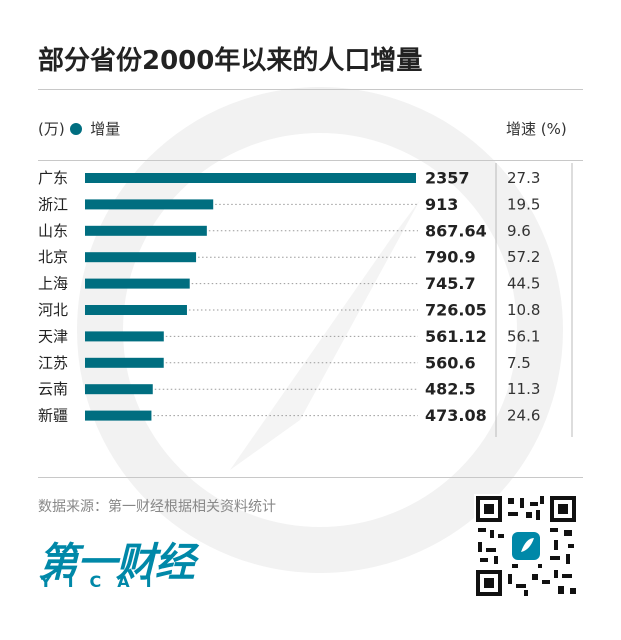 The width and height of the screenshot is (621, 640). I want to click on chart-title: 部分省份2000年以来的人口增量, so click(230, 61).